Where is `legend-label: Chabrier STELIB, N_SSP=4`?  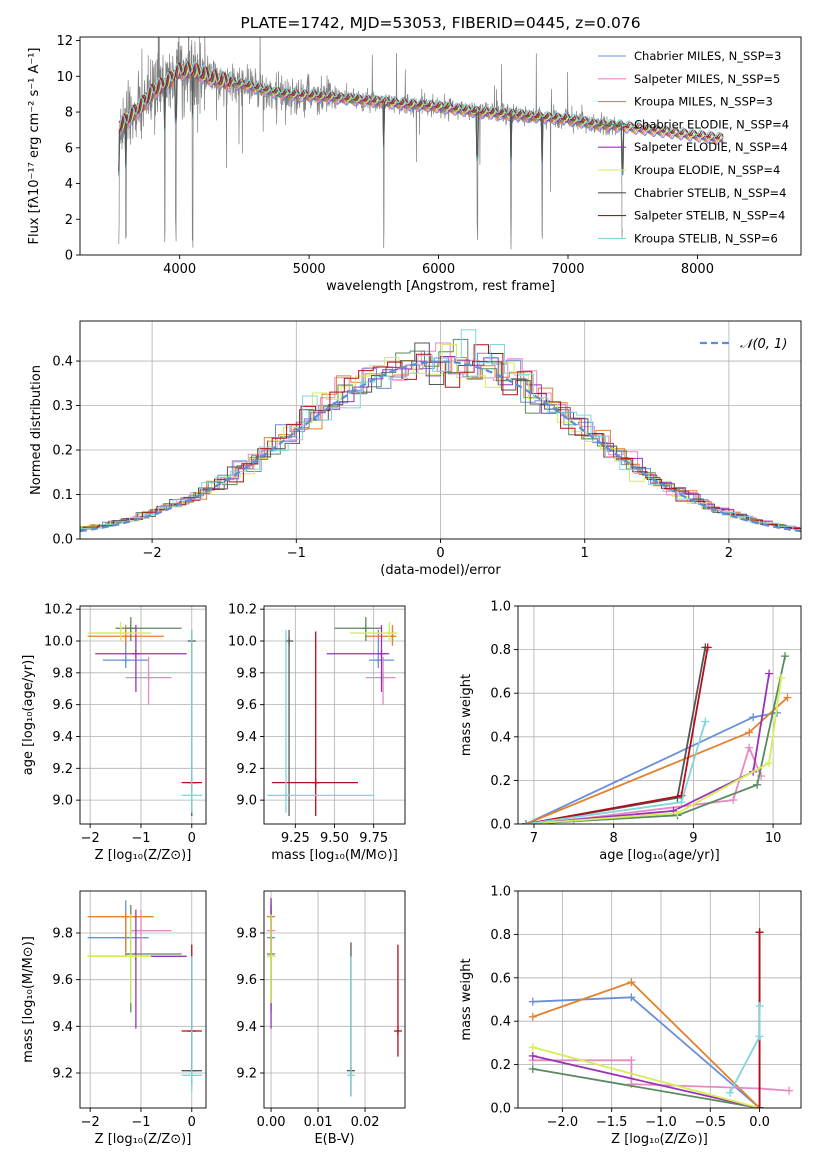 legend-label: Chabrier STELIB, N_SSP=4 is located at coordinates (710, 193).